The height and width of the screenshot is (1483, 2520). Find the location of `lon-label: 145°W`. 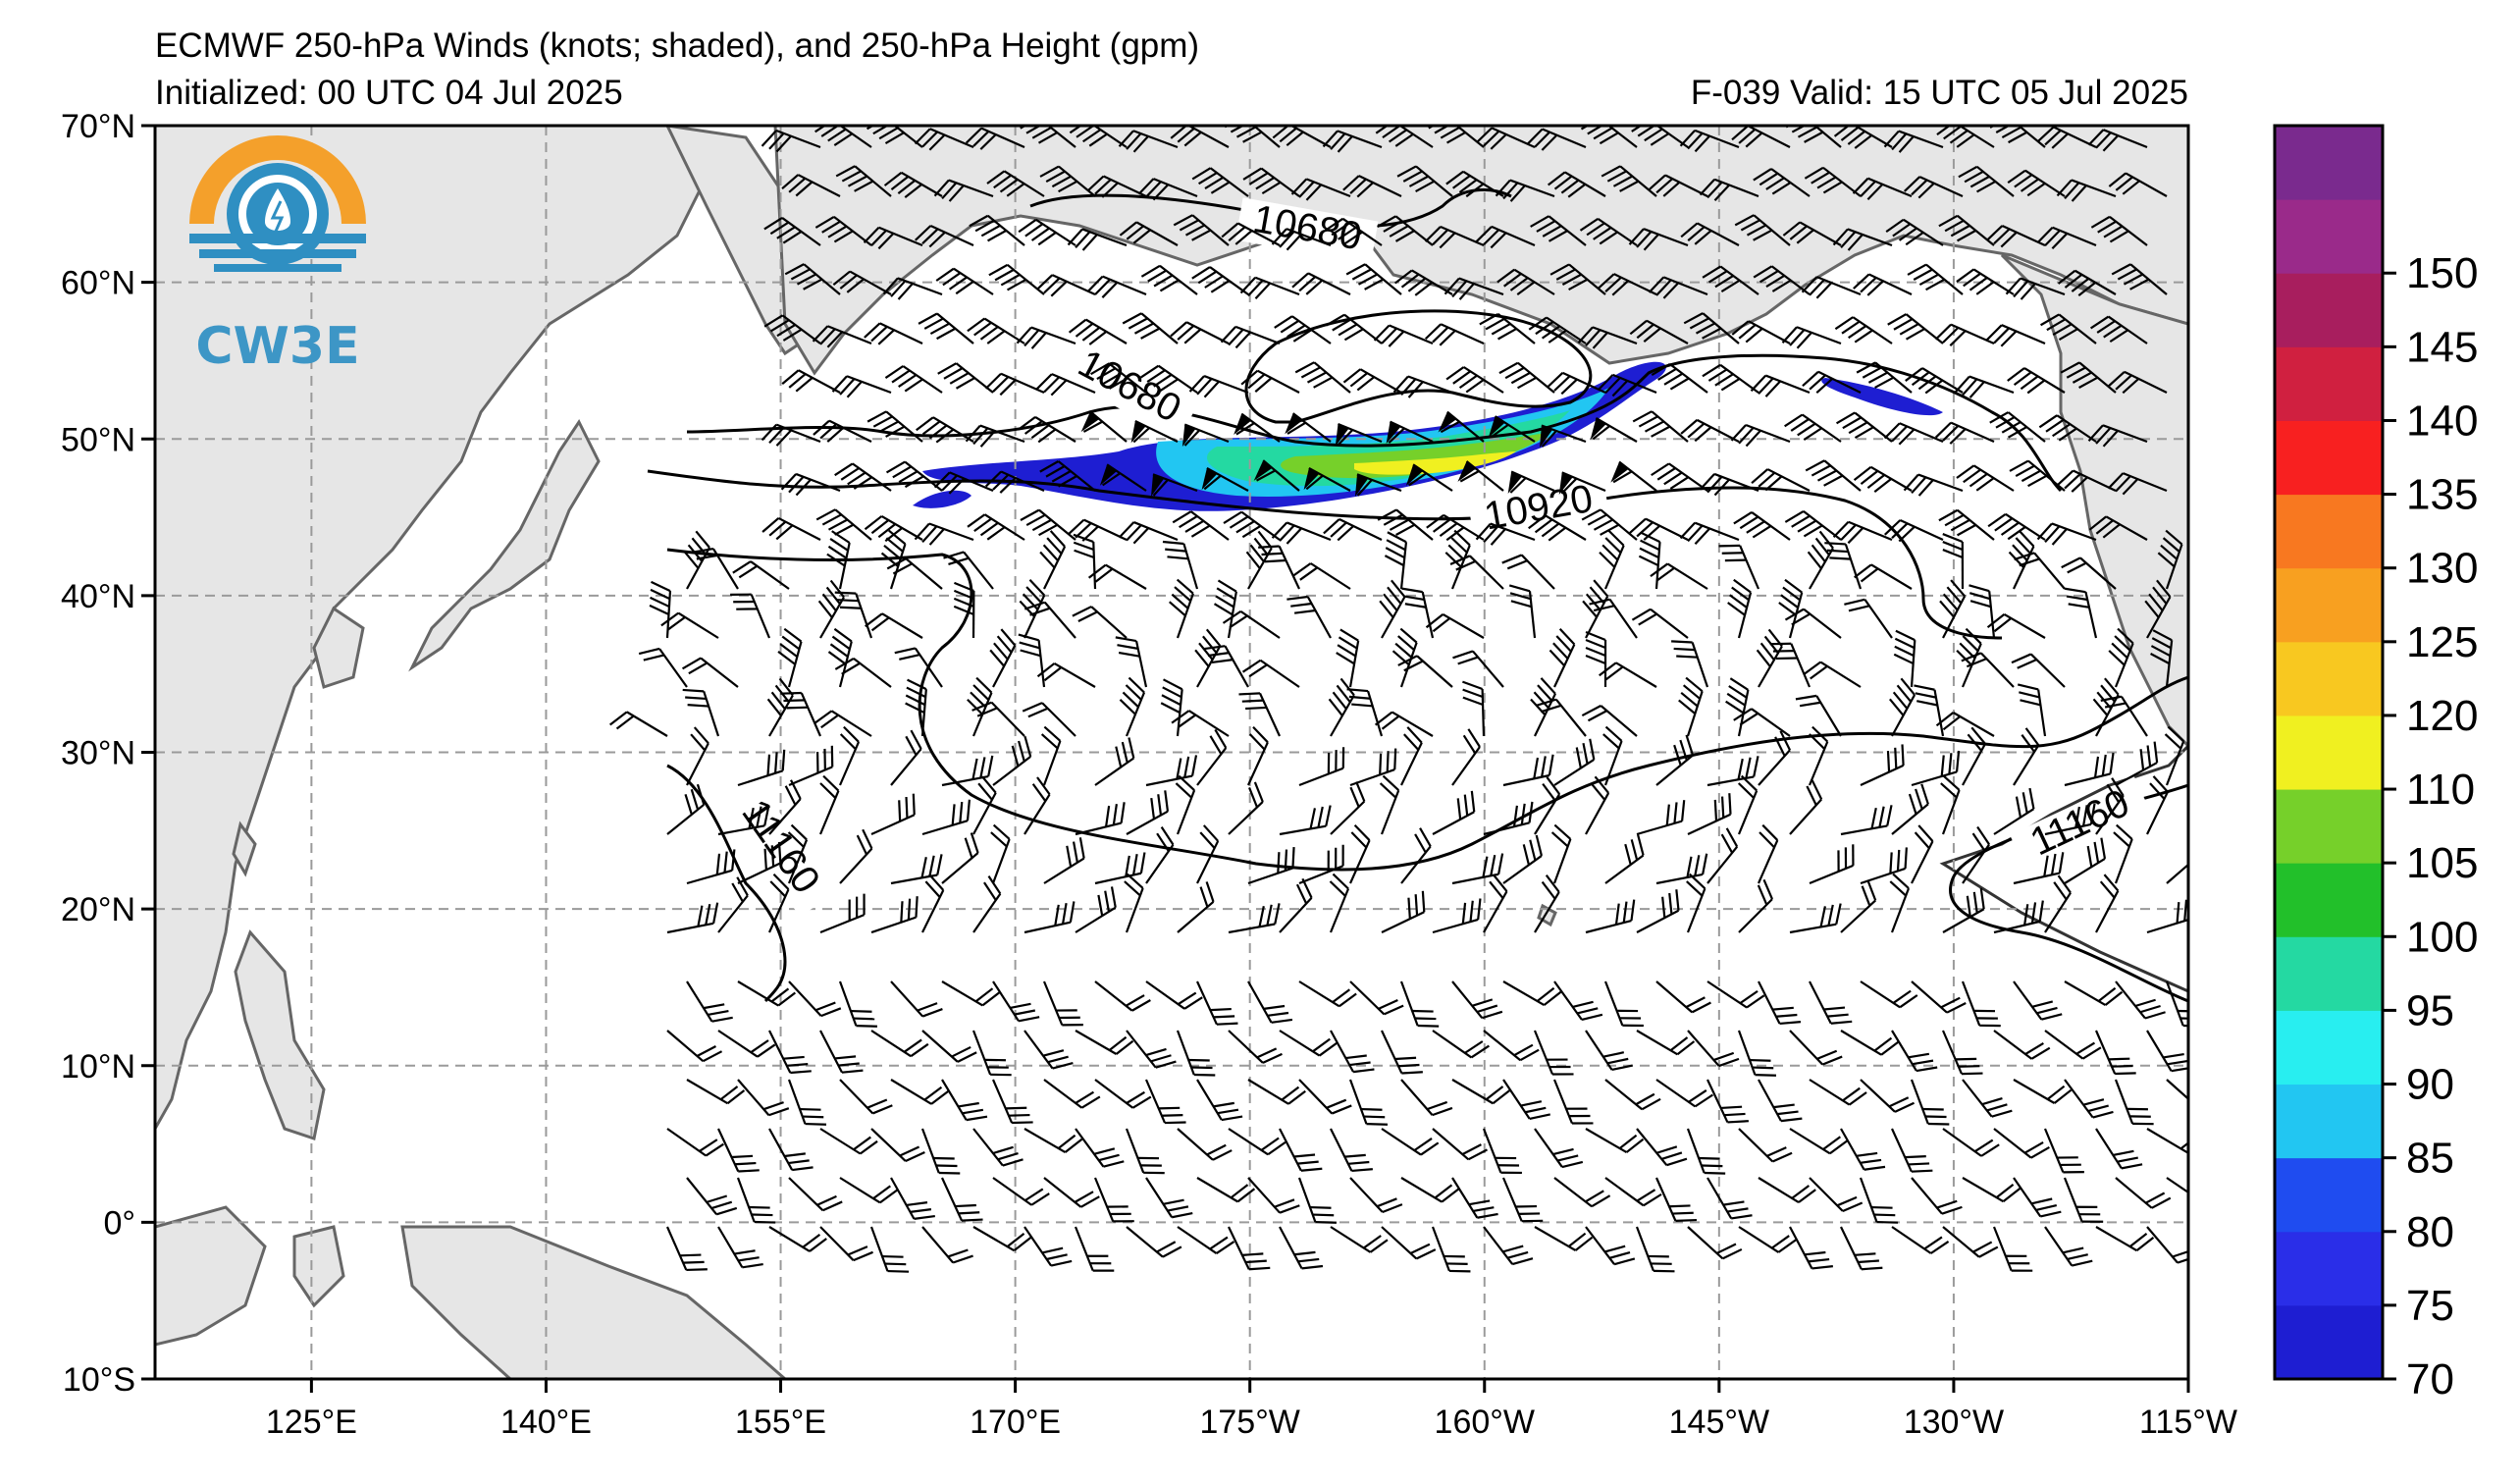

lon-label: 145°W is located at coordinates (1719, 1422).